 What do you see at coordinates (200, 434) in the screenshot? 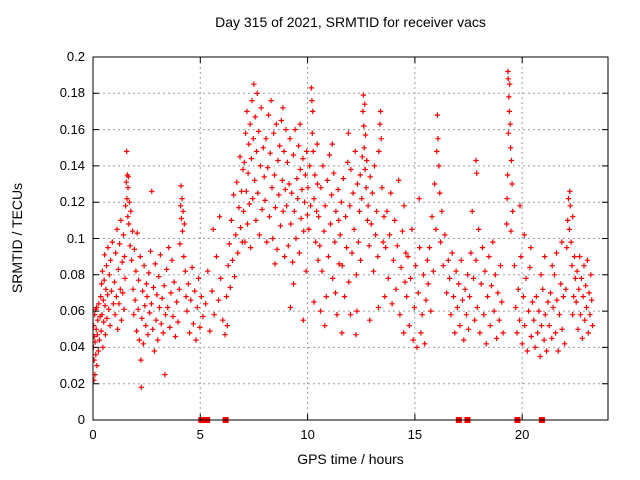
I see `x-tick-label: 5` at bounding box center [200, 434].